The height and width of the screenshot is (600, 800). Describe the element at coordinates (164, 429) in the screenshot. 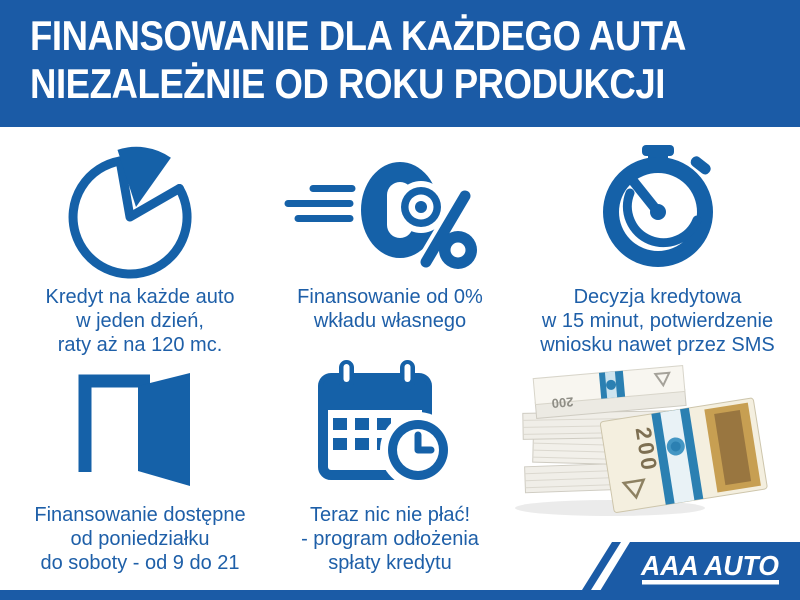

I see `door-panel` at that location.